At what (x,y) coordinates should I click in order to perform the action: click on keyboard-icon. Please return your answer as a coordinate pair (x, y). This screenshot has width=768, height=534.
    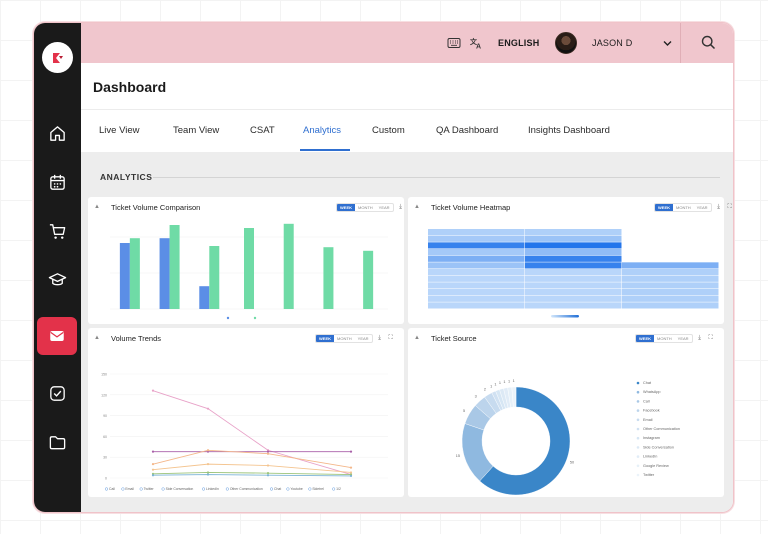
    Looking at the image, I should click on (454, 43).